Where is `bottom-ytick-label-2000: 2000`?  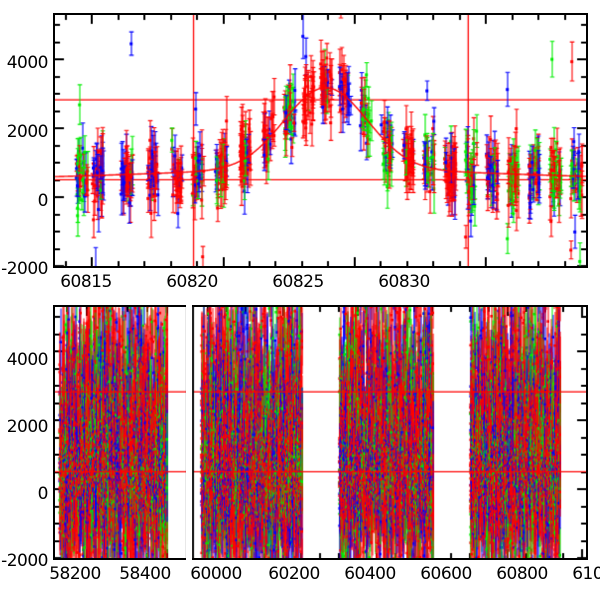 bottom-ytick-label-2000: 2000 is located at coordinates (27, 427).